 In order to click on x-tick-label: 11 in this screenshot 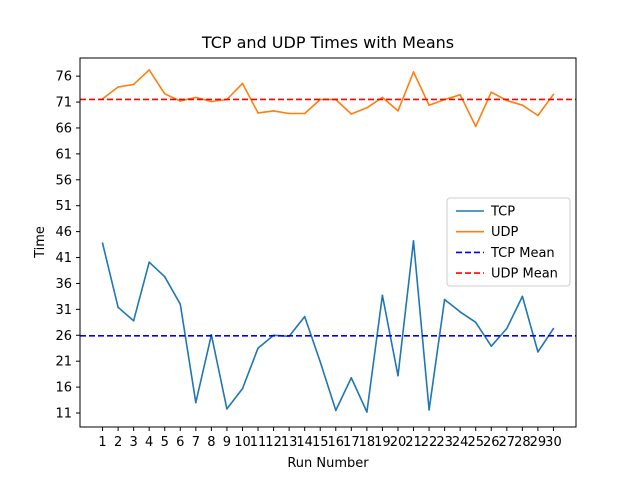, I will do `click(258, 442)`.